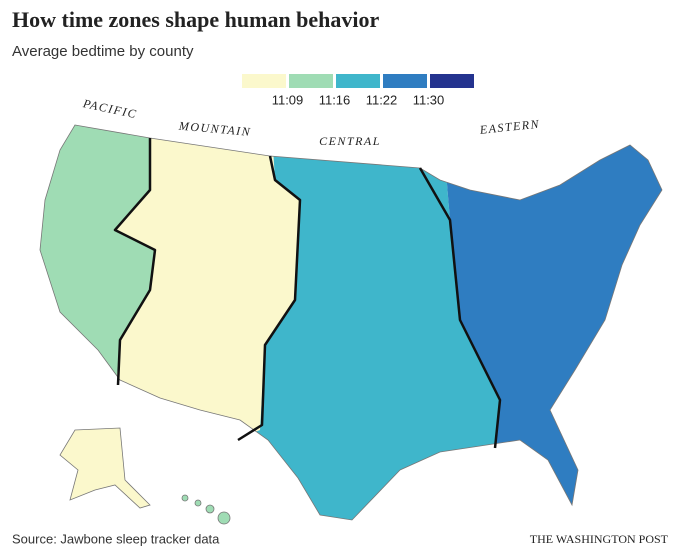 The width and height of the screenshot is (680, 558). Describe the element at coordinates (97, 262) in the screenshot. I see `pacific-zone` at that location.